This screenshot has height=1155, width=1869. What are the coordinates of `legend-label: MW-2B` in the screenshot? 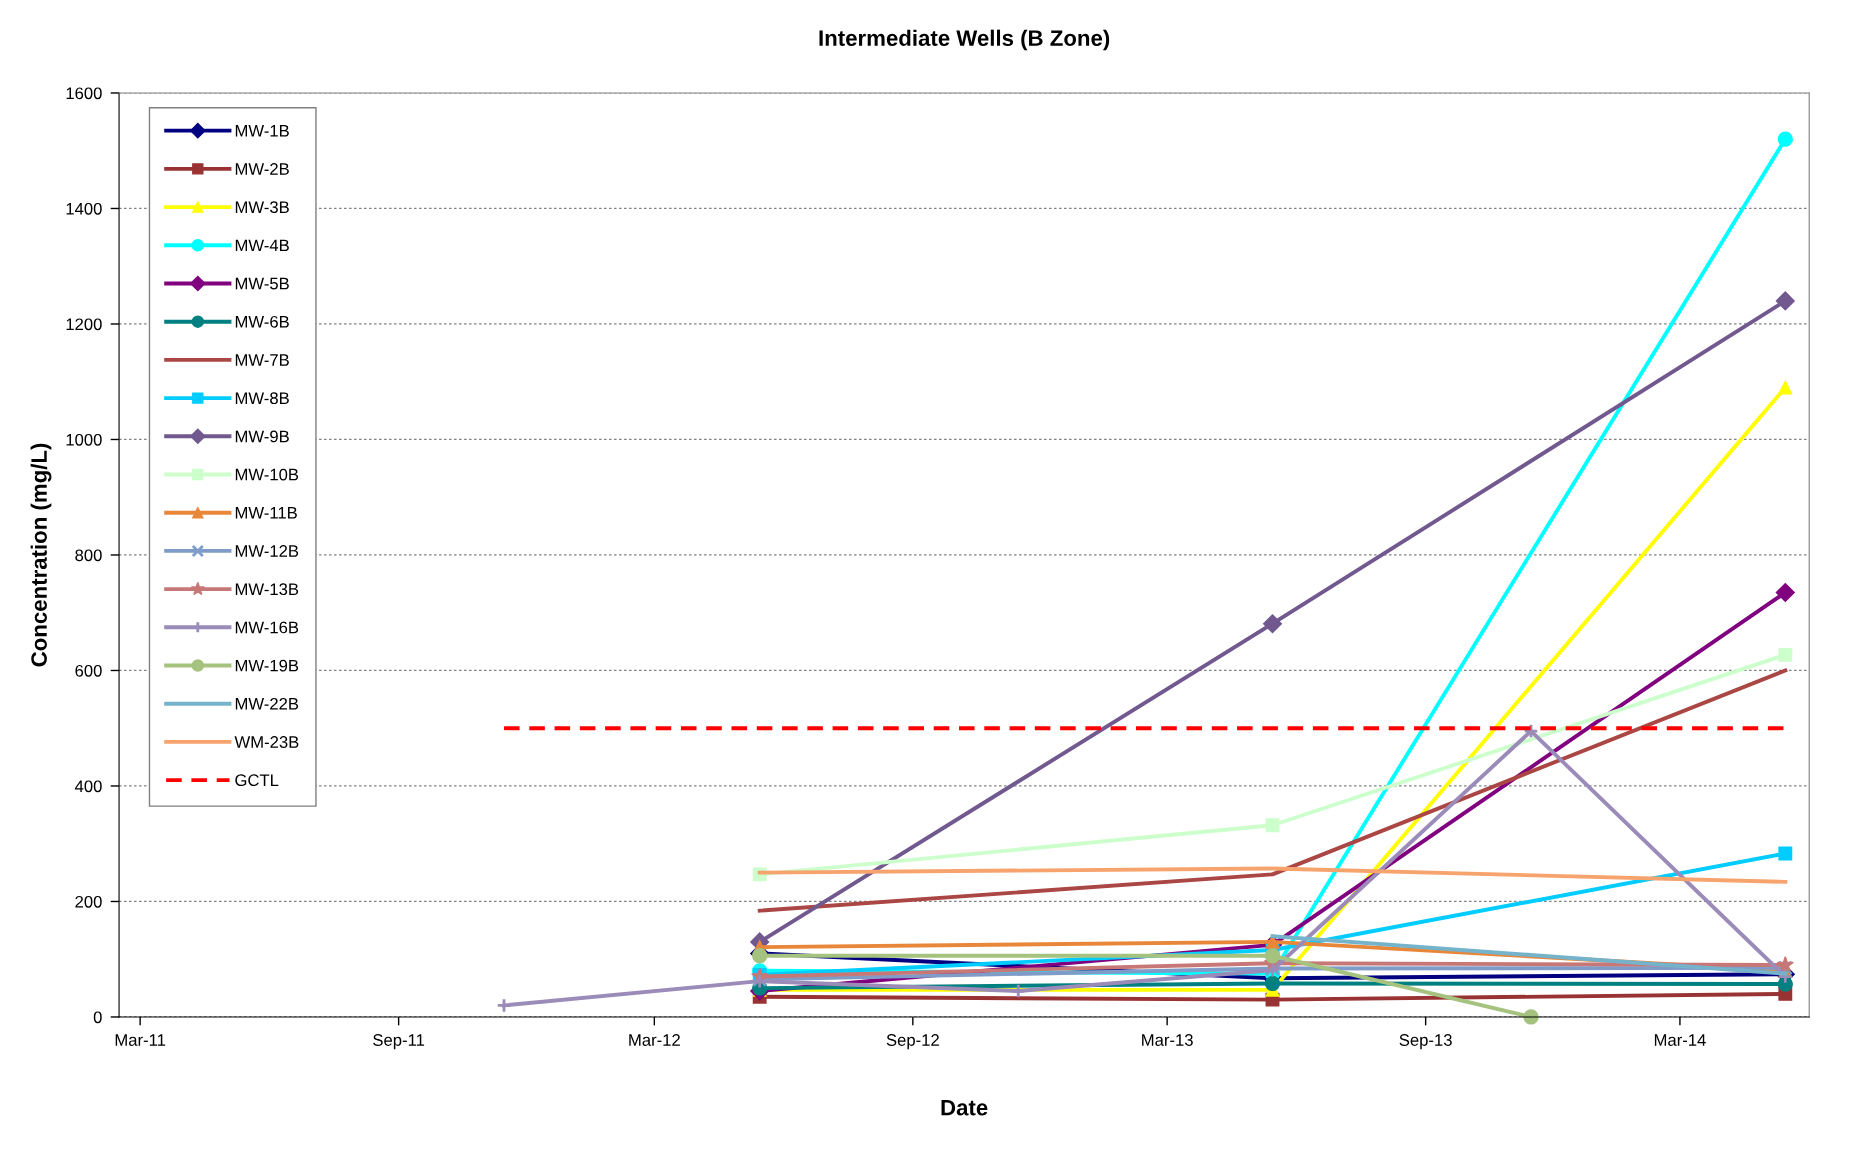 It's located at (262, 169).